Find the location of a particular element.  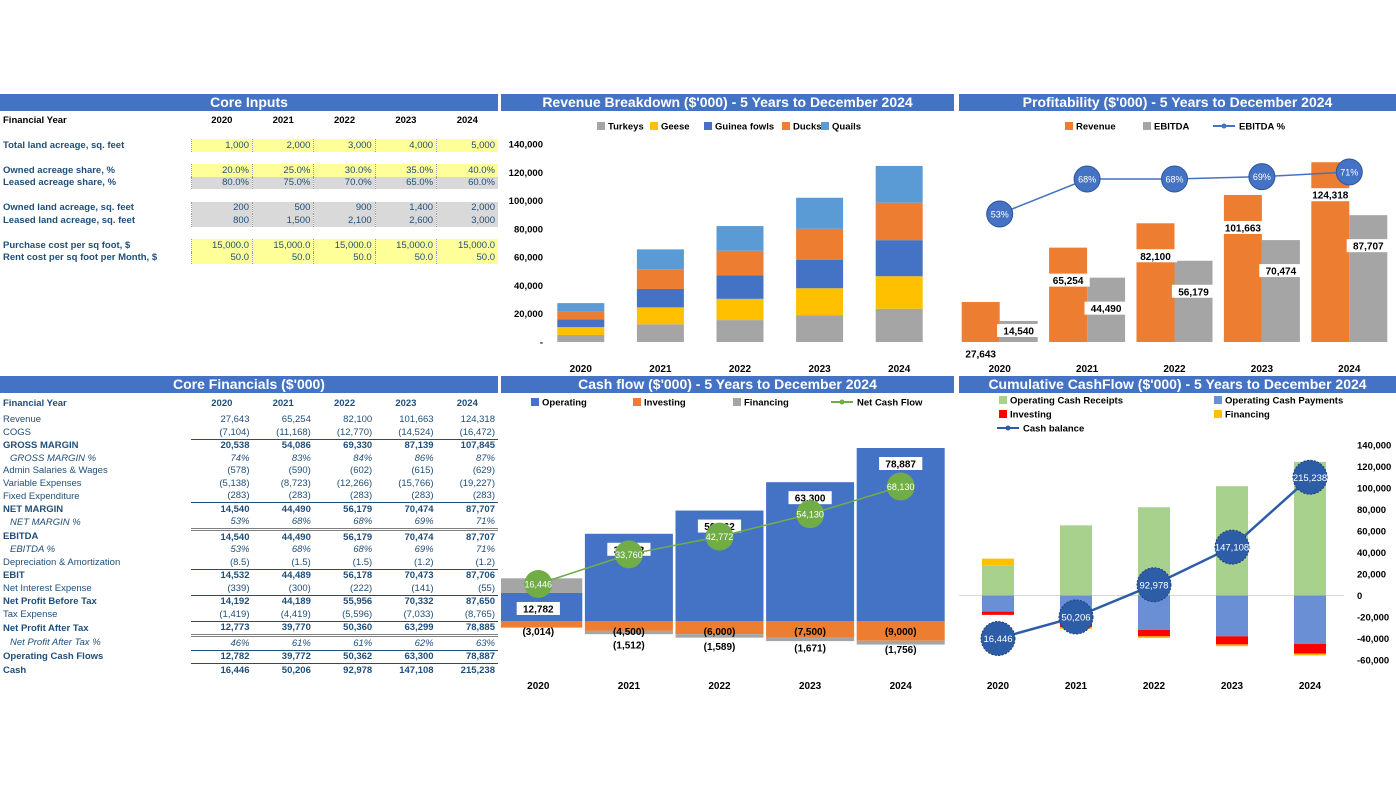

data-label: 82,100 is located at coordinates (1155, 257).